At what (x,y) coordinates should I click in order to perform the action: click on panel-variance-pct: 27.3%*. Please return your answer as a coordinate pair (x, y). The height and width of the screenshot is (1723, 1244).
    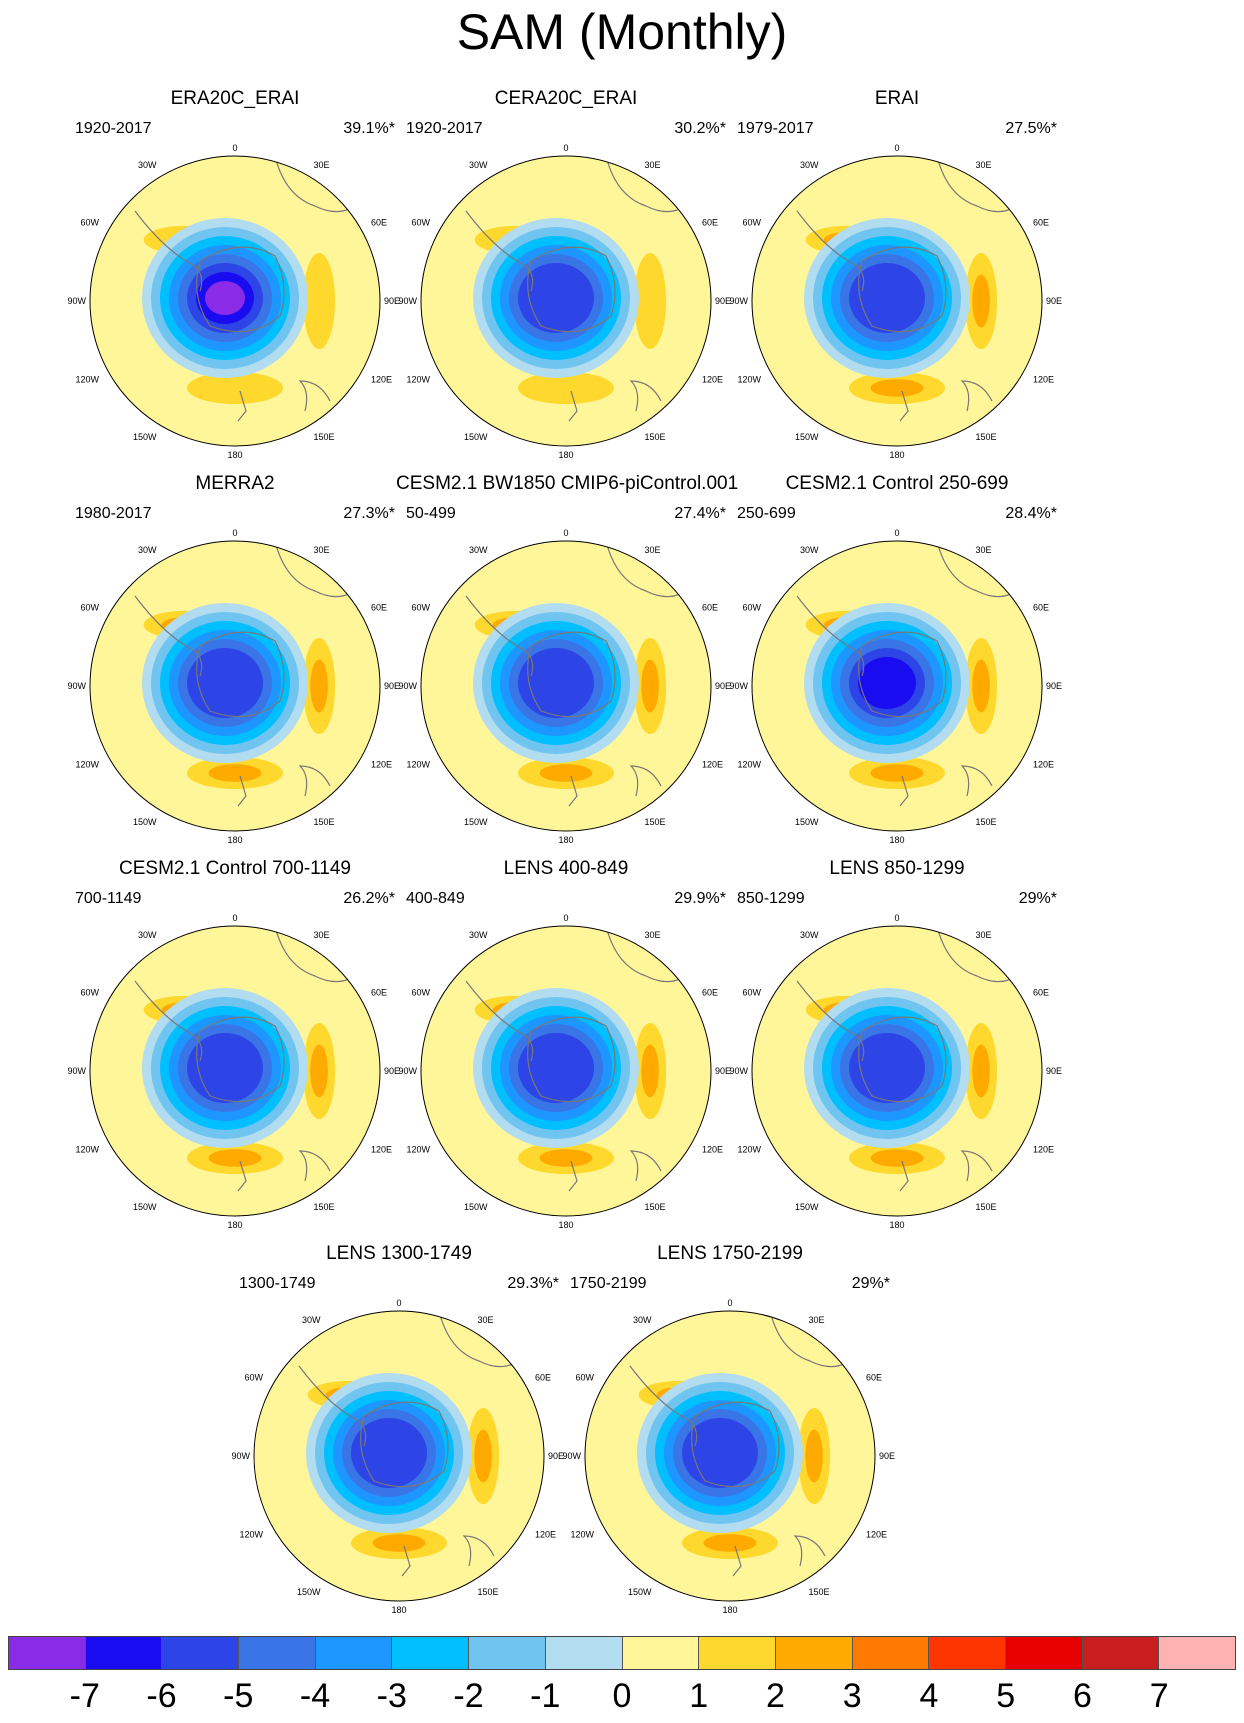
    Looking at the image, I should click on (369, 513).